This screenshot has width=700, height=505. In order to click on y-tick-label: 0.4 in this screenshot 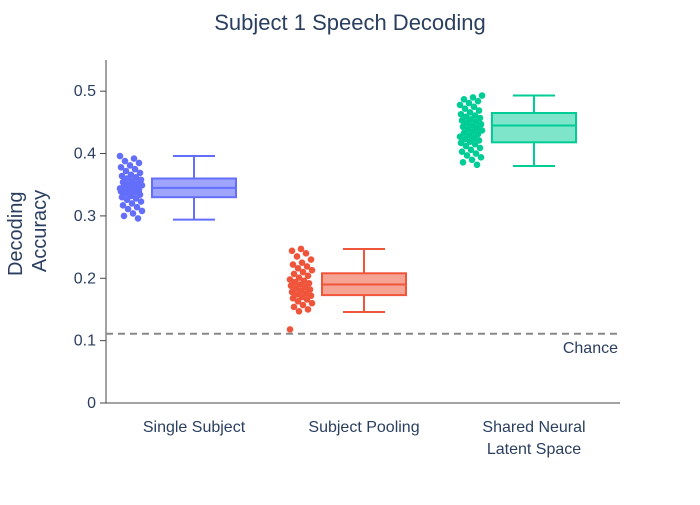, I will do `click(85, 154)`.